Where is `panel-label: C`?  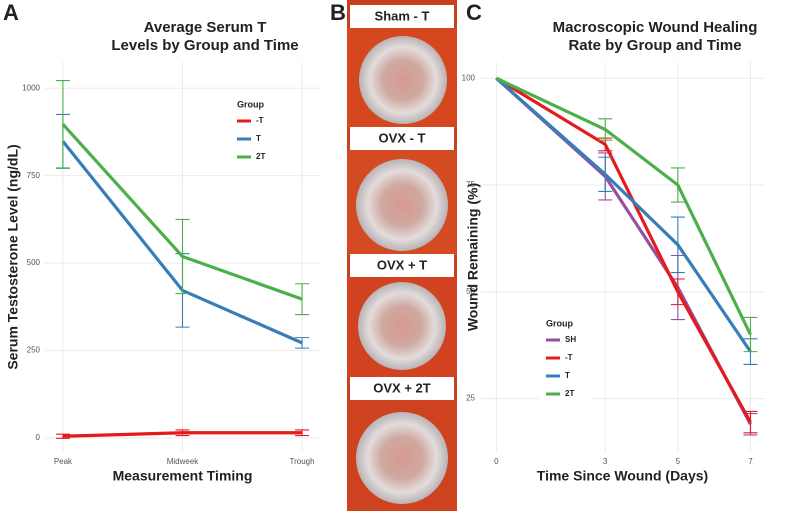
panel-label: C is located at coordinates (474, 12).